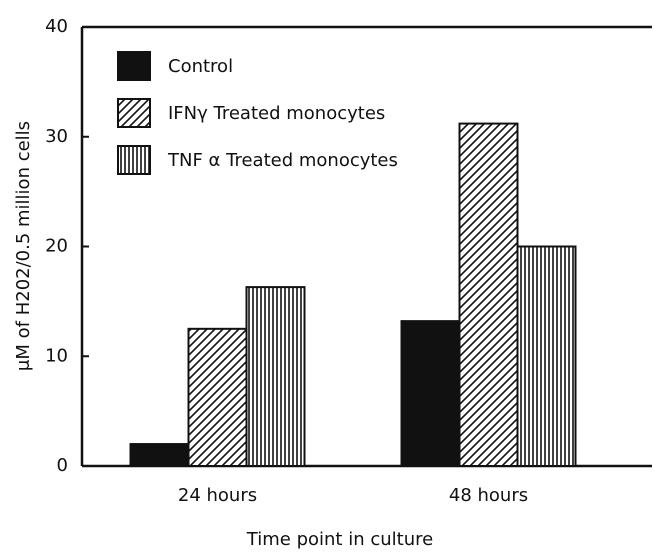 The image size is (655, 556). I want to click on y-tick-label: 0, so click(62, 465).